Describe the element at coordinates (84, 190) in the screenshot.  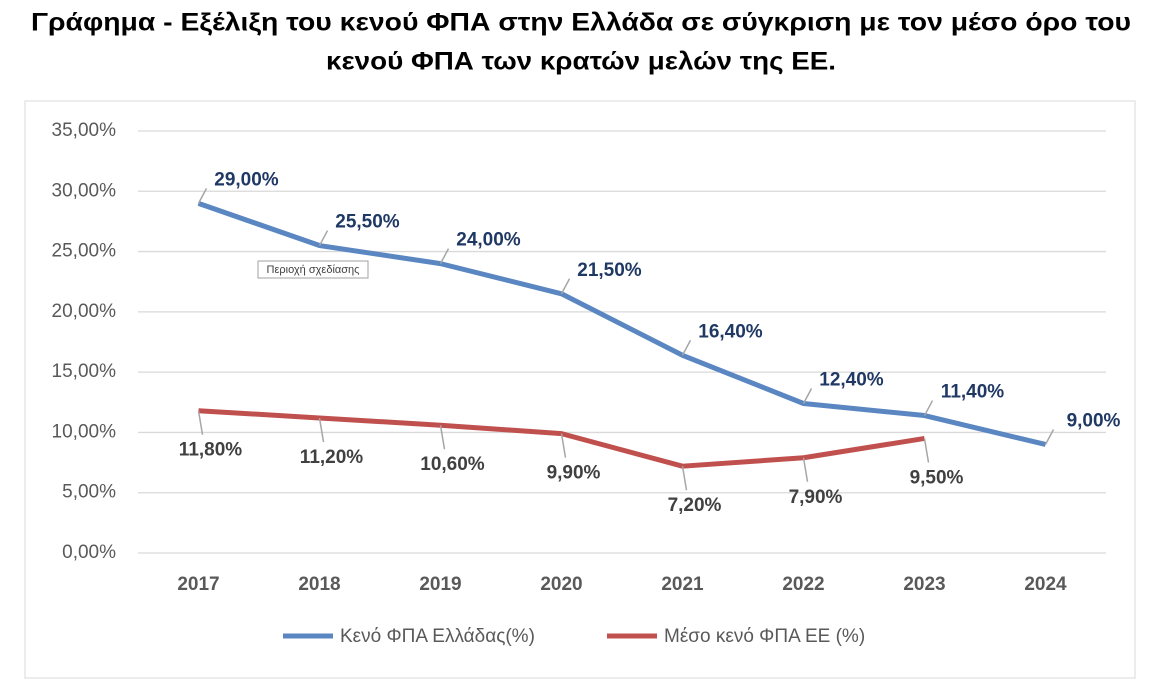
I see `y-tick-label: 30,00%` at that location.